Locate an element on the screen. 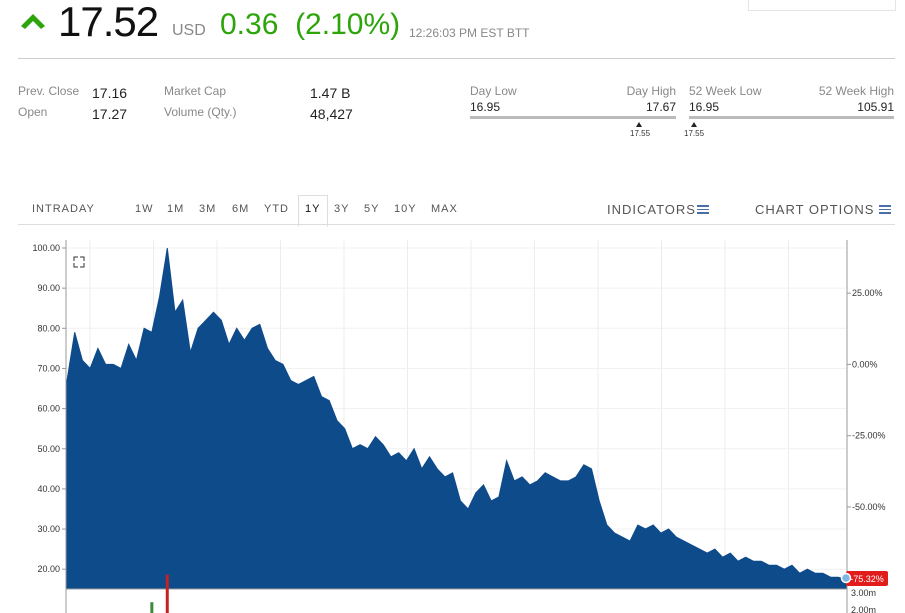  indicators-button: INDICATORS is located at coordinates (651, 209).